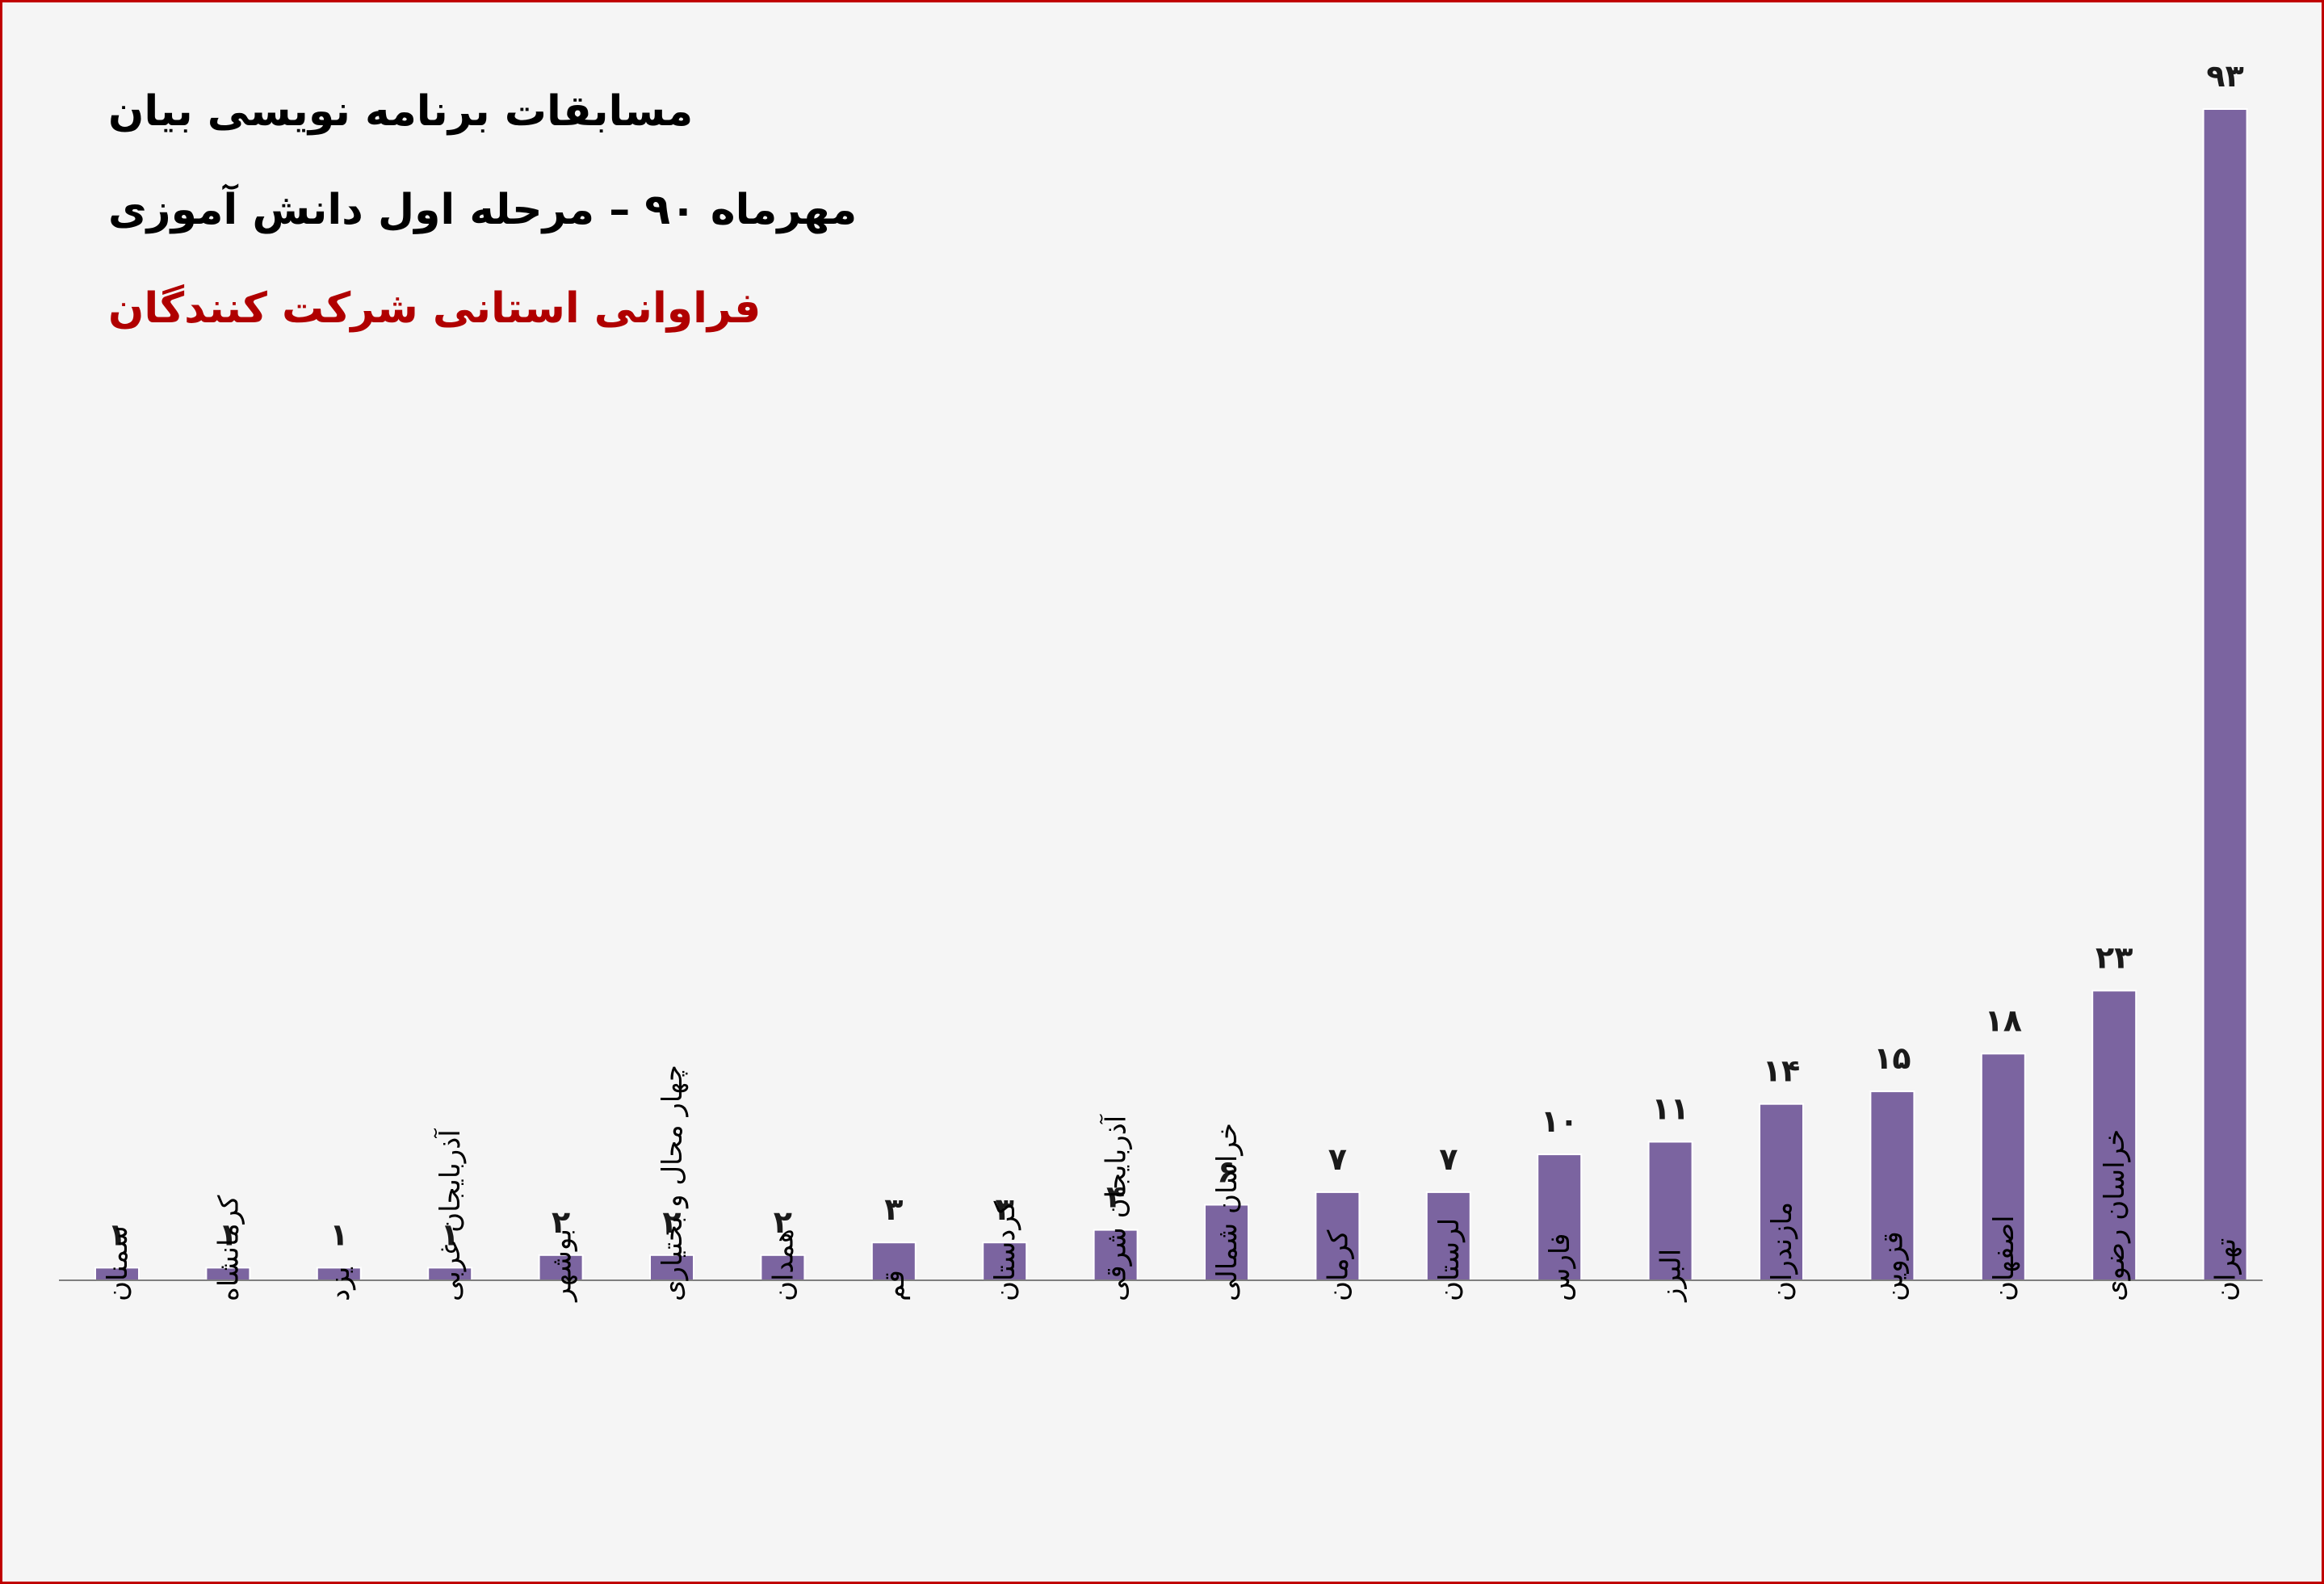 The height and width of the screenshot is (1584, 2324). What do you see at coordinates (1893, 1266) in the screenshot?
I see `x-tick-label: قزوین` at bounding box center [1893, 1266].